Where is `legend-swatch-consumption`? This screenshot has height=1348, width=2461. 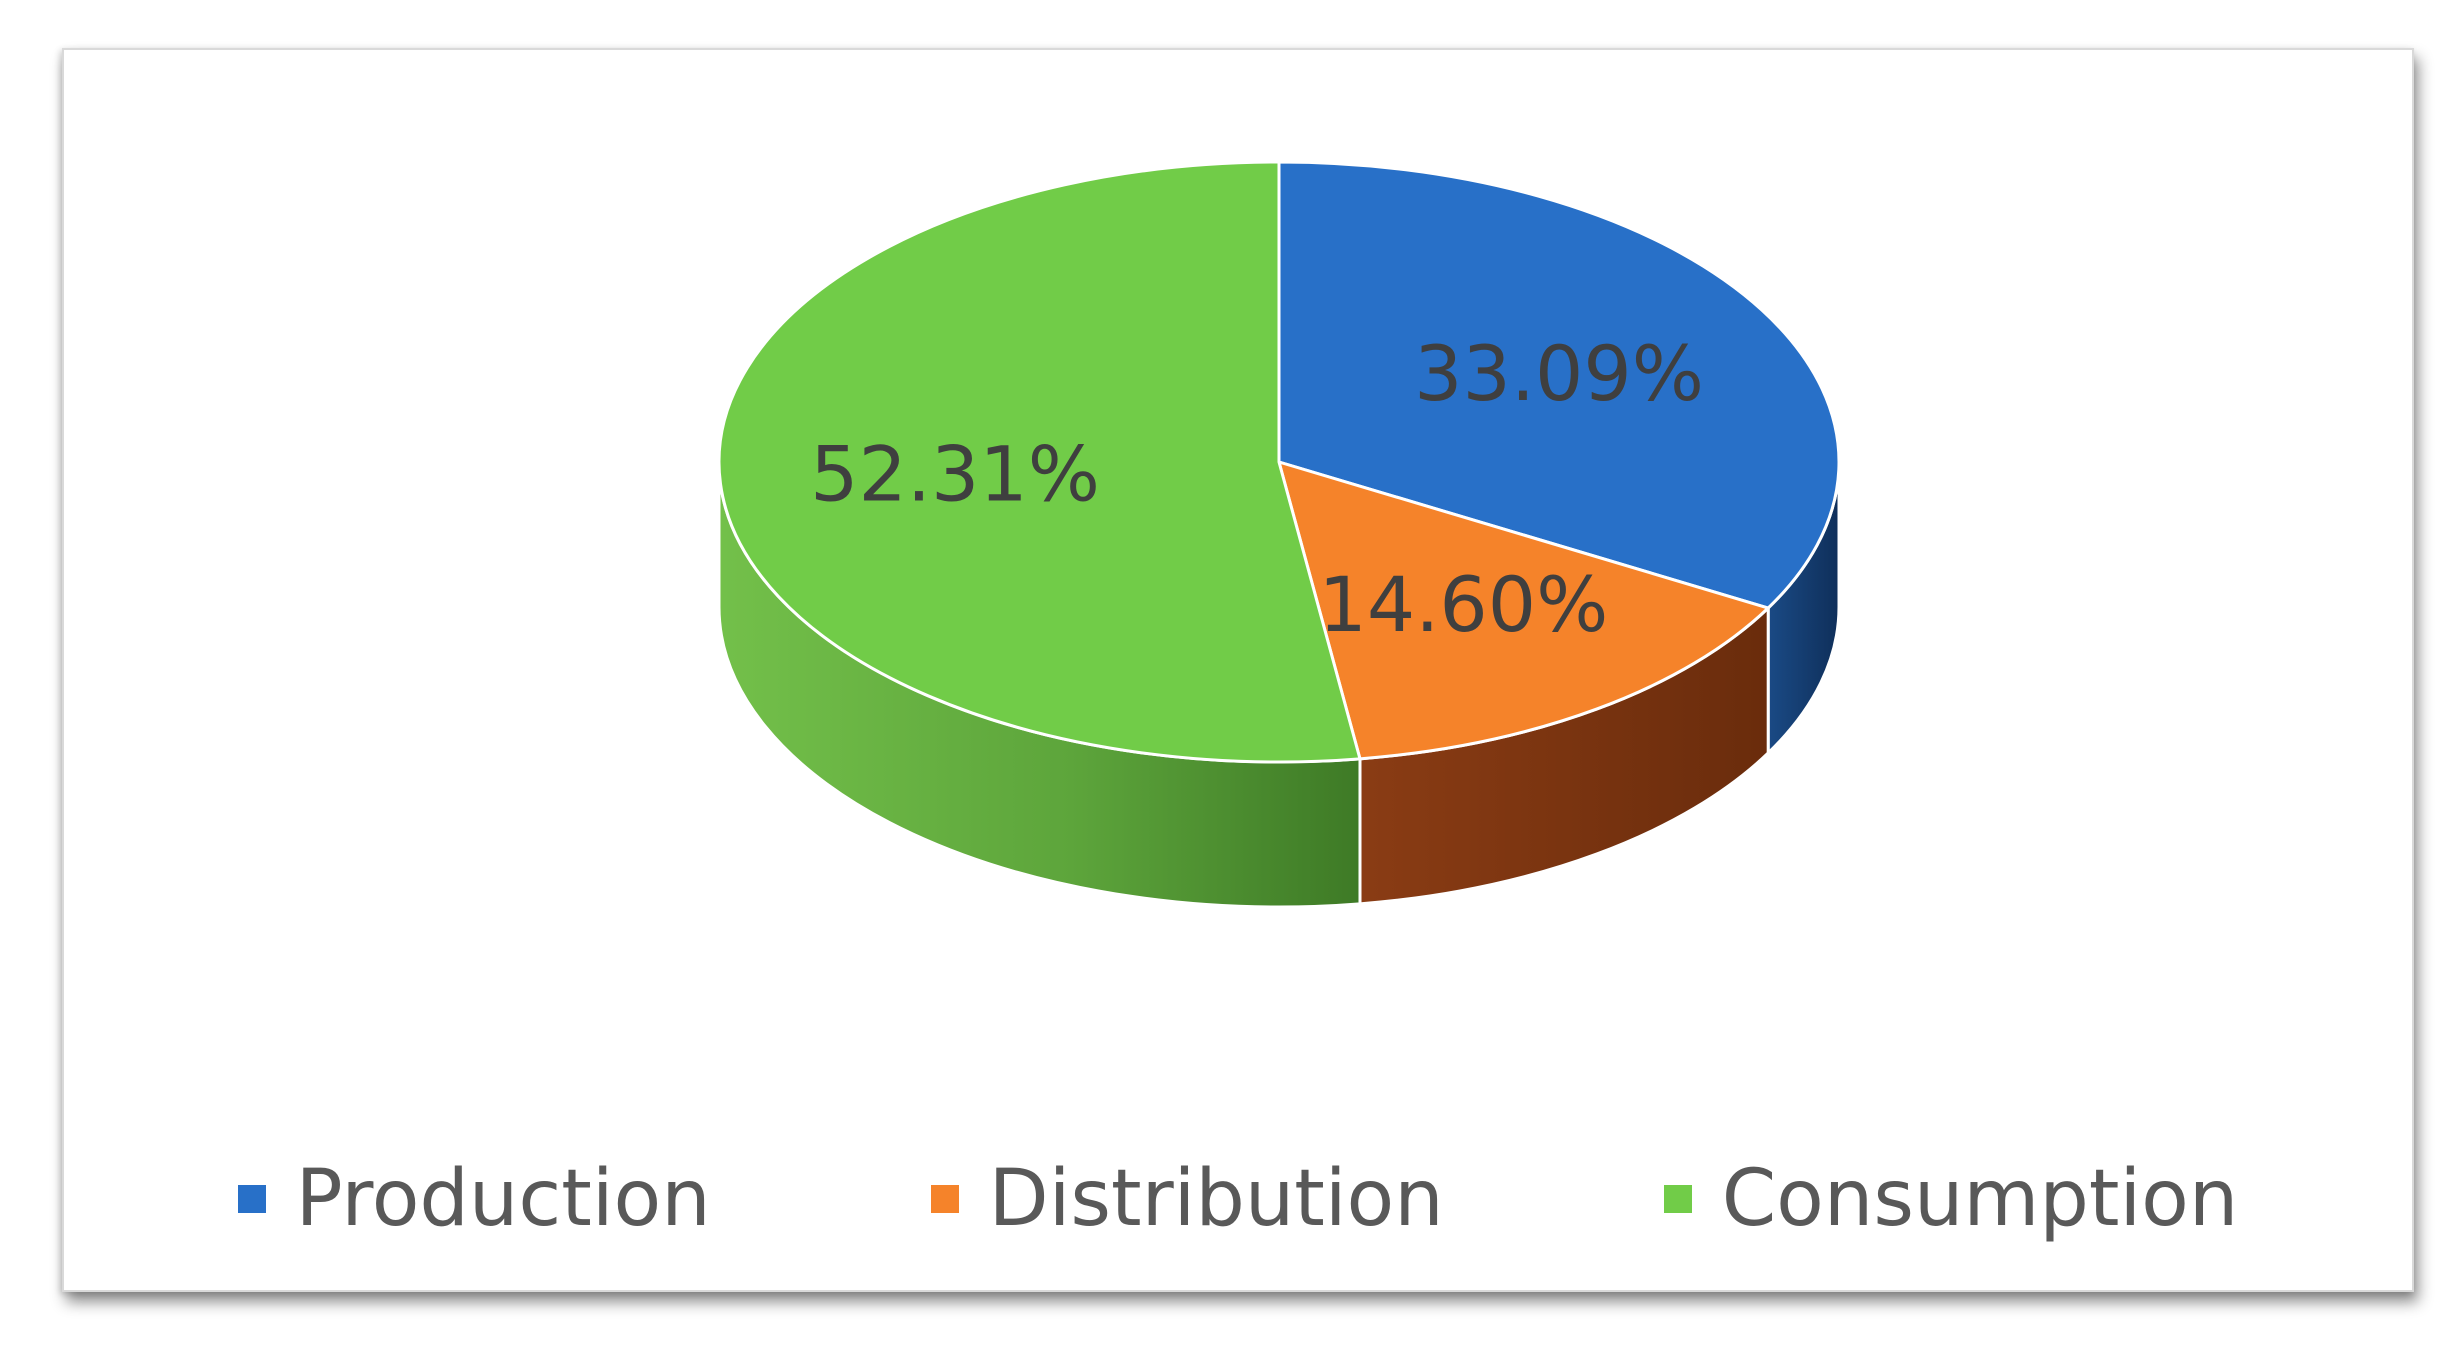 legend-swatch-consumption is located at coordinates (1677, 1199).